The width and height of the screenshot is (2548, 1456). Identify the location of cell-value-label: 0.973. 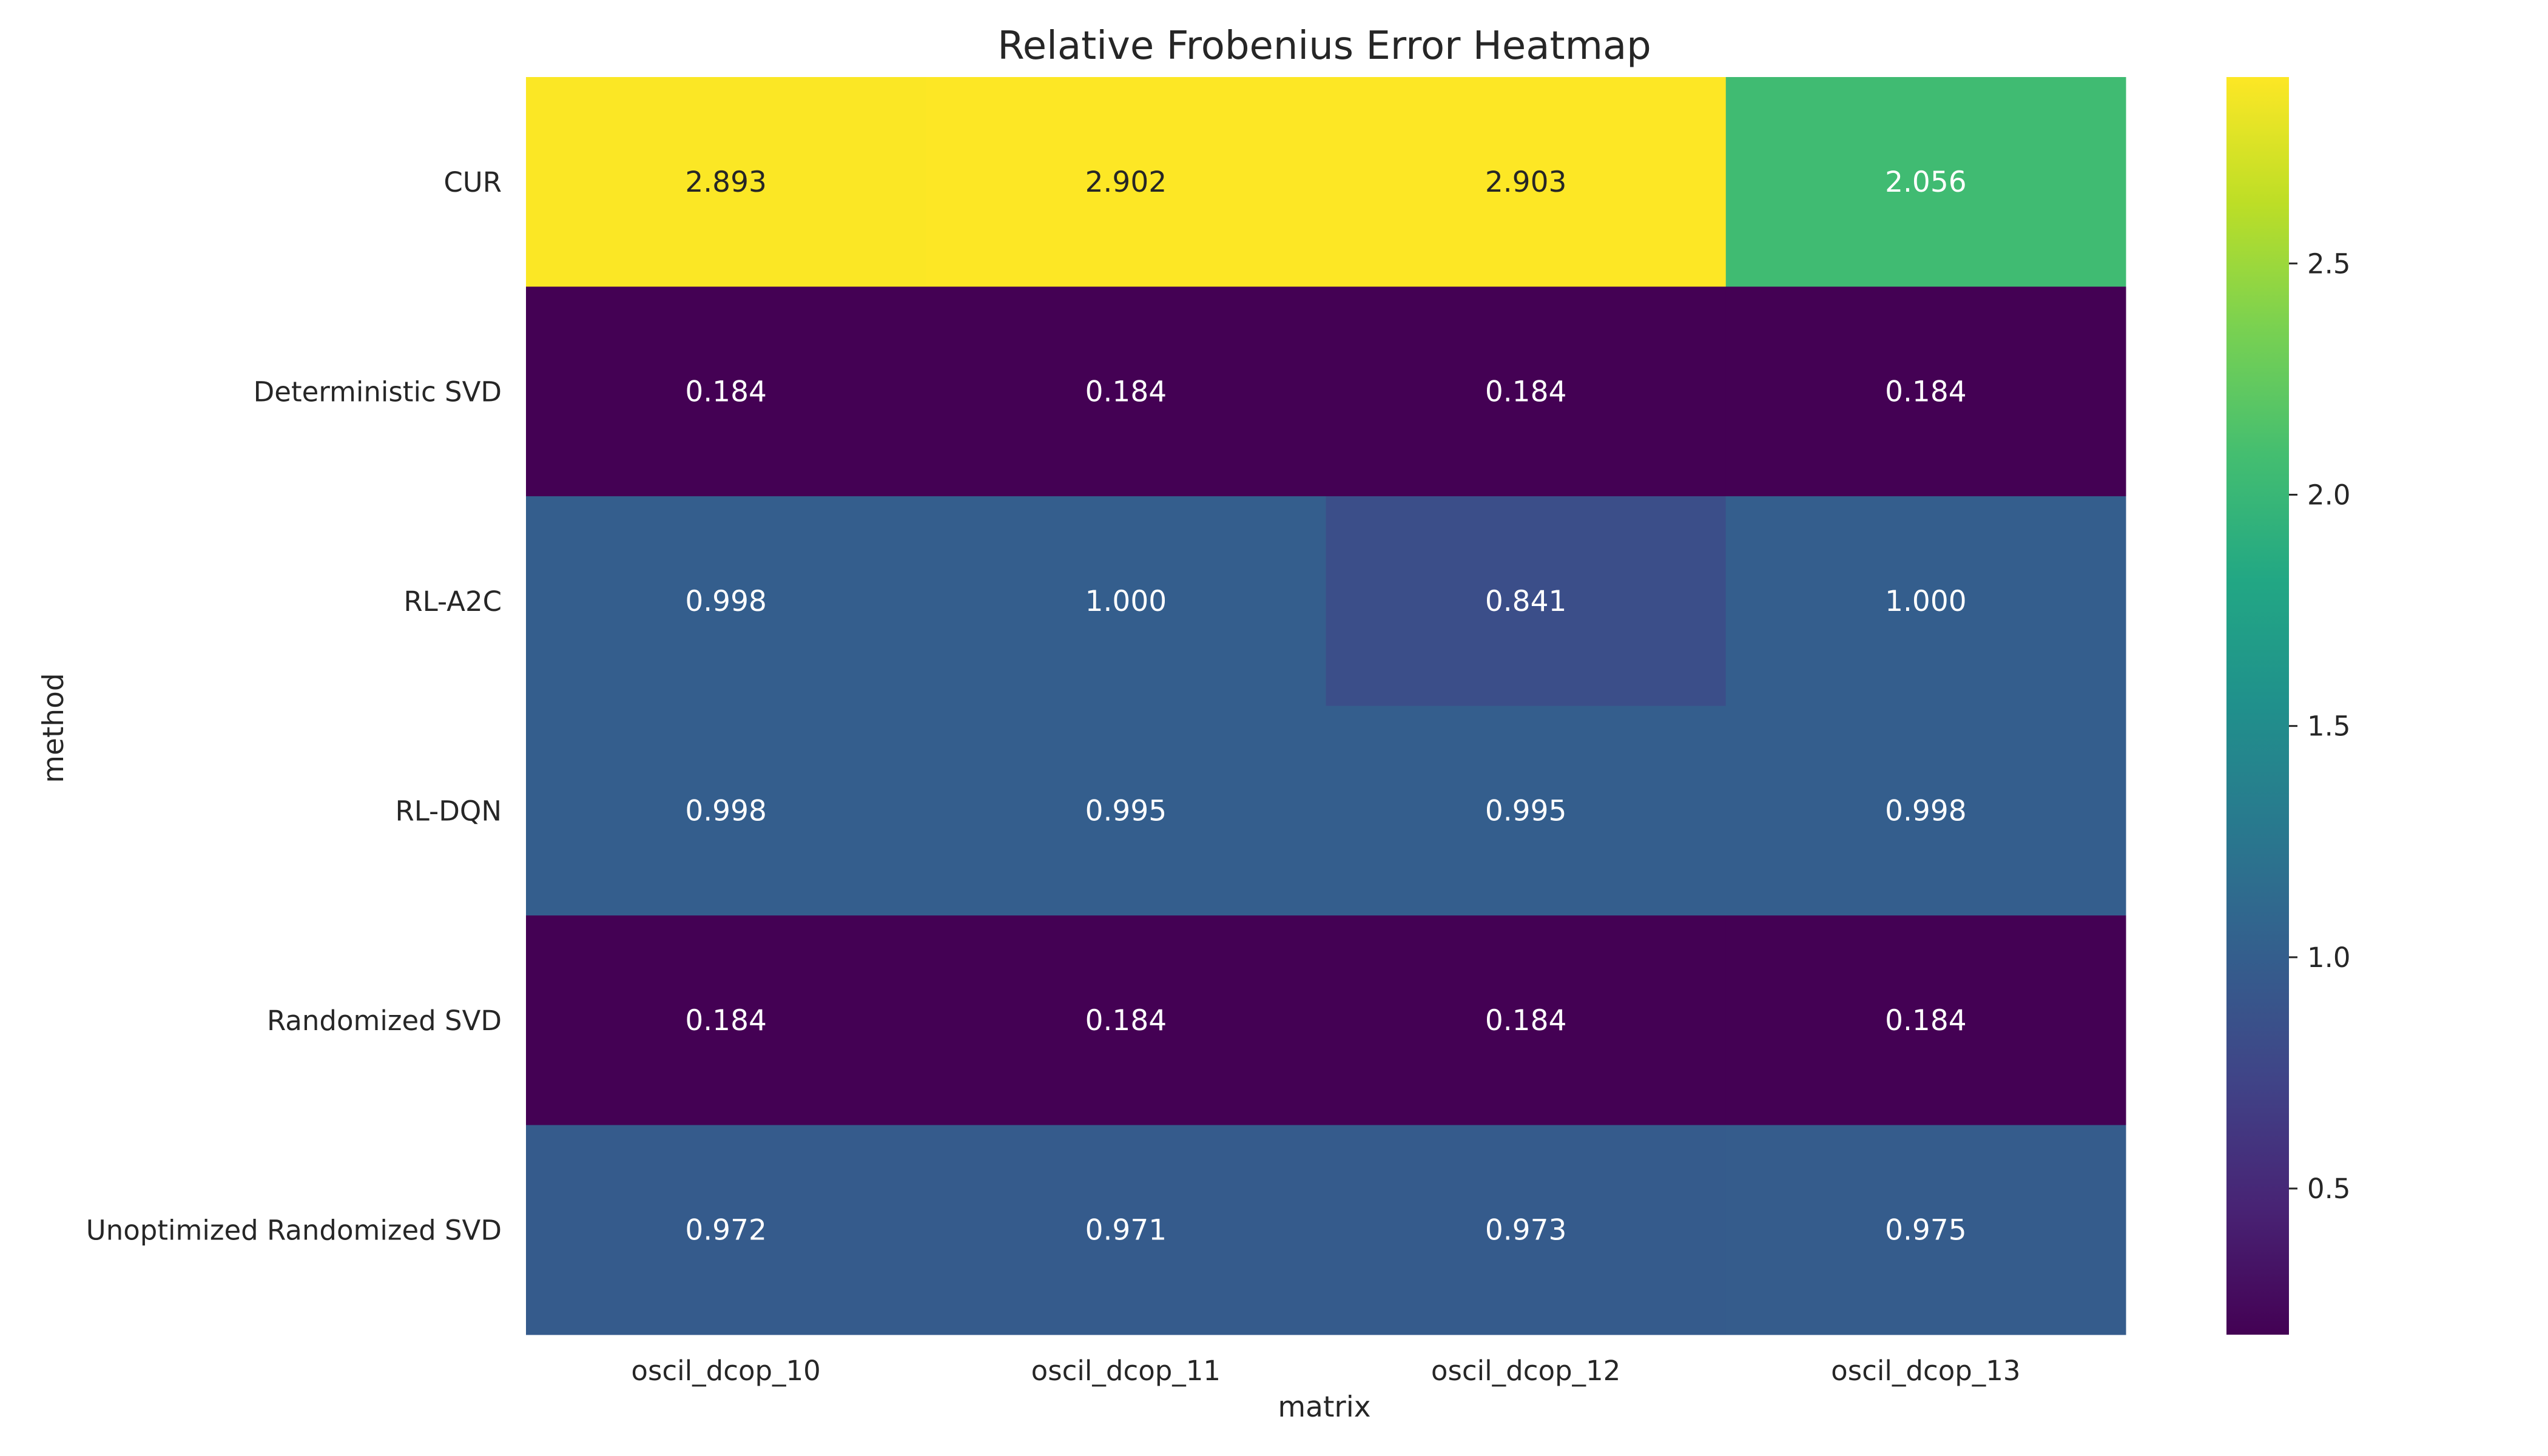
(1526, 1230).